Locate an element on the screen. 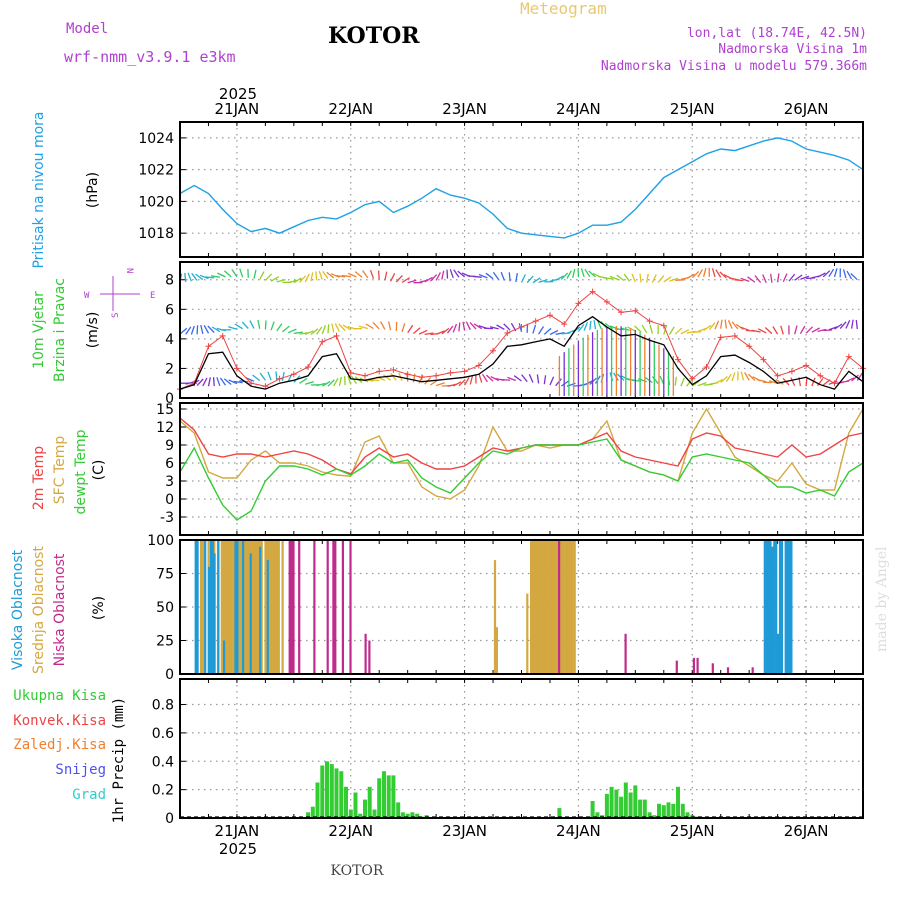  y-tick-label: 9 is located at coordinates (169, 446).